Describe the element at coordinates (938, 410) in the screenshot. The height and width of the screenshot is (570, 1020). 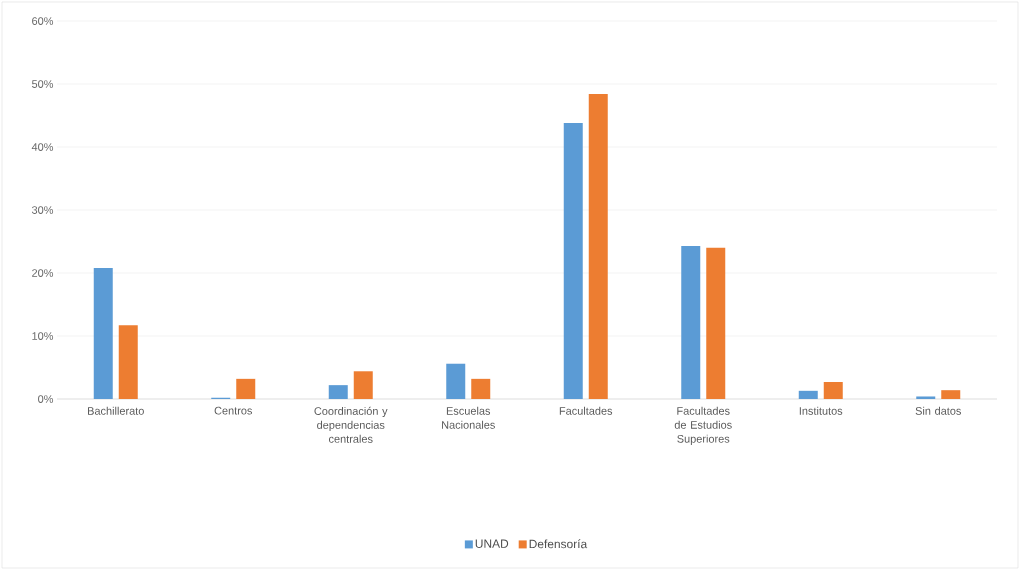
I see `x-tick-label: Sin datos` at that location.